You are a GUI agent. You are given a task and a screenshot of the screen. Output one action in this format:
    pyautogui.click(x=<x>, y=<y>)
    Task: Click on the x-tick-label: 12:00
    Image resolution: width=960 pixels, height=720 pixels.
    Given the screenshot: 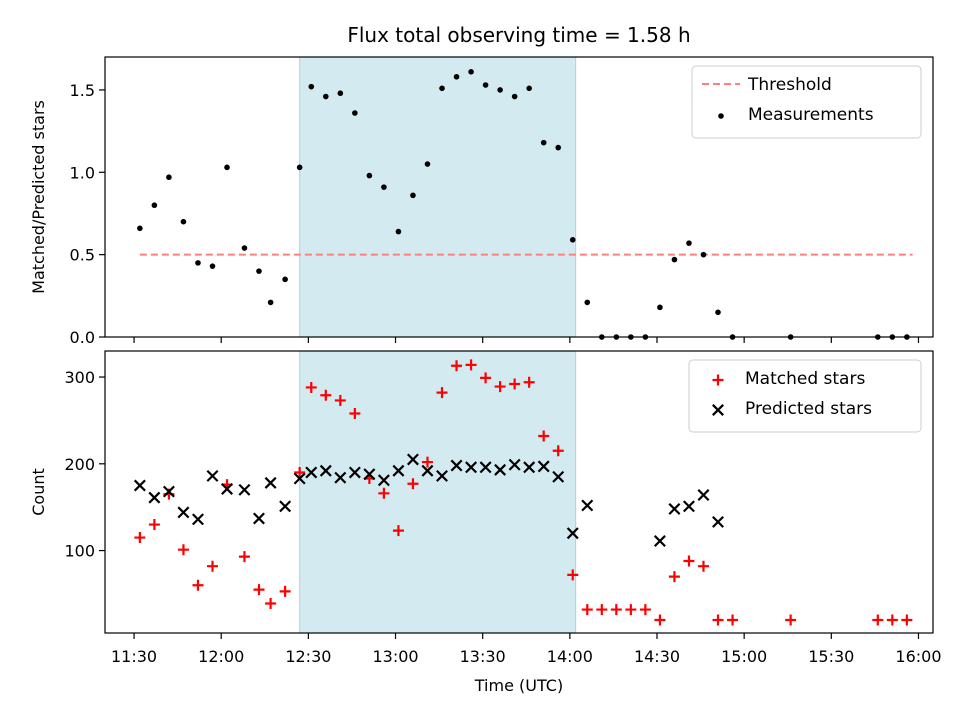 What is the action you would take?
    pyautogui.click(x=221, y=656)
    